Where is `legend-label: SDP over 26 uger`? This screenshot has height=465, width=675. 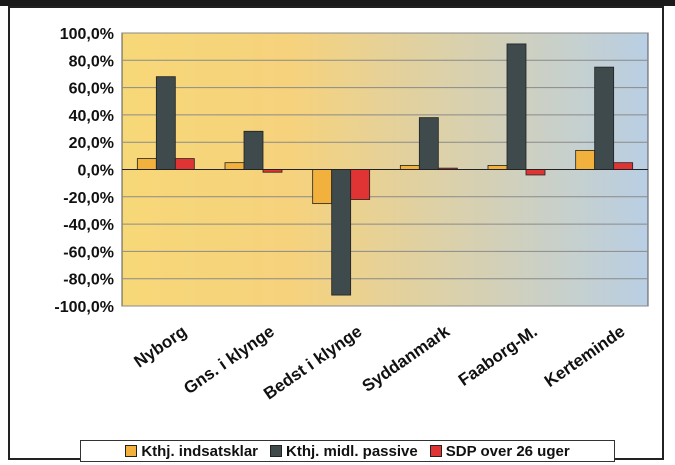 legend-label: SDP over 26 uger is located at coordinates (507, 451).